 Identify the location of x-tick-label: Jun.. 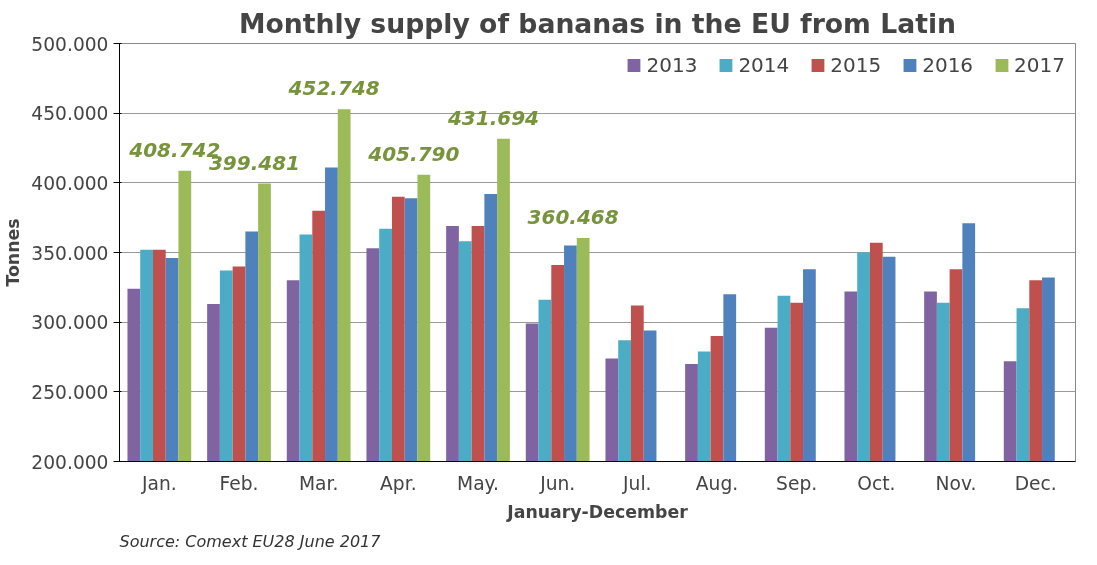
(557, 483).